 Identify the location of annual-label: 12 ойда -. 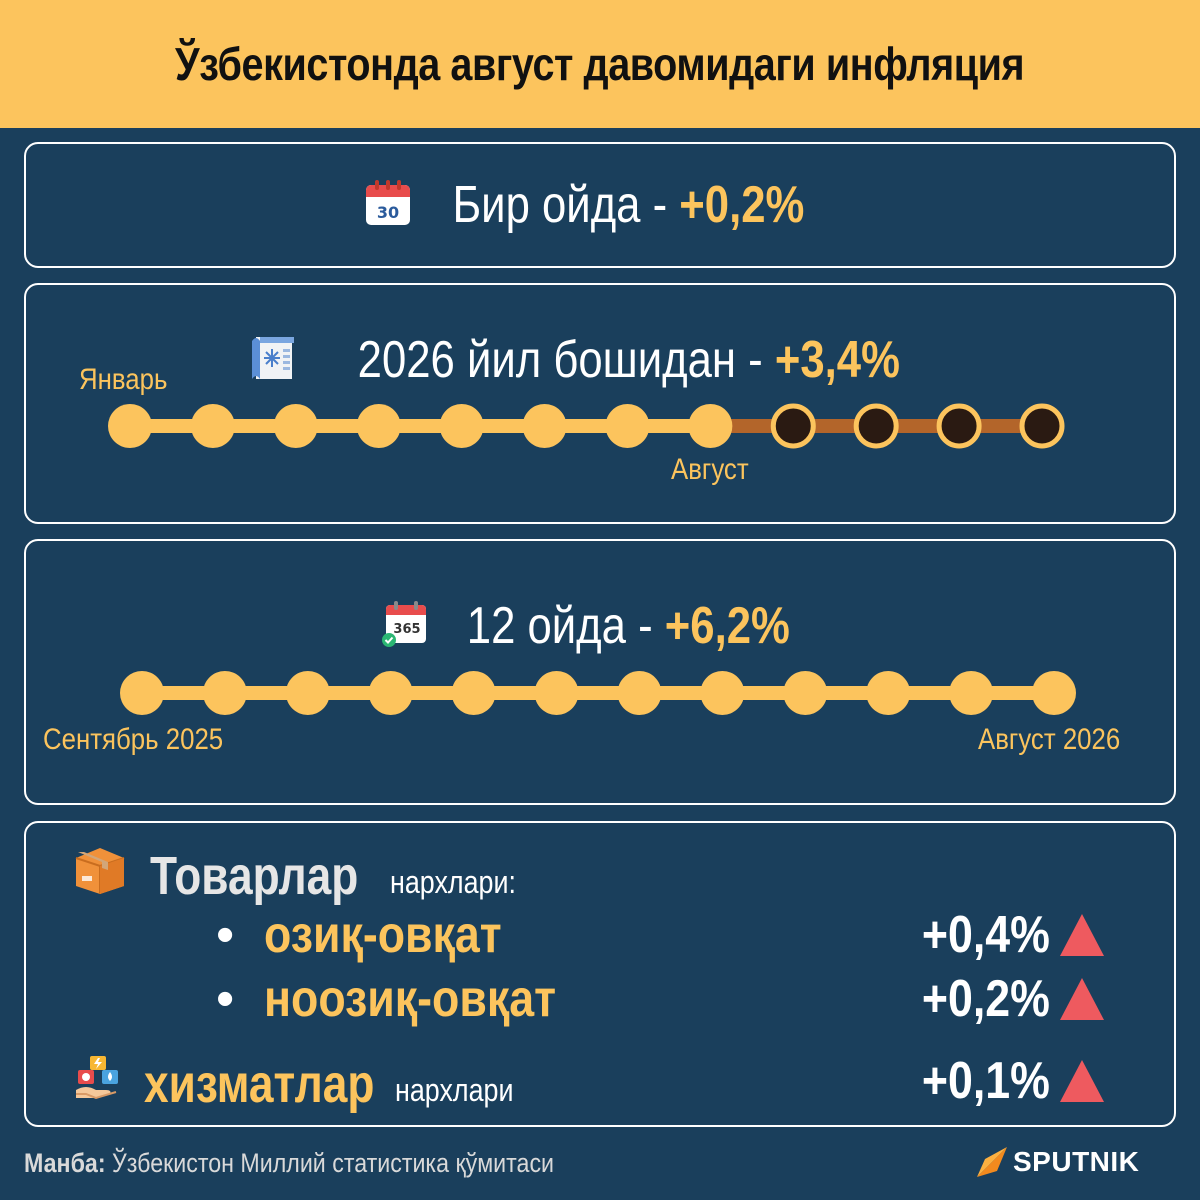
(565, 626).